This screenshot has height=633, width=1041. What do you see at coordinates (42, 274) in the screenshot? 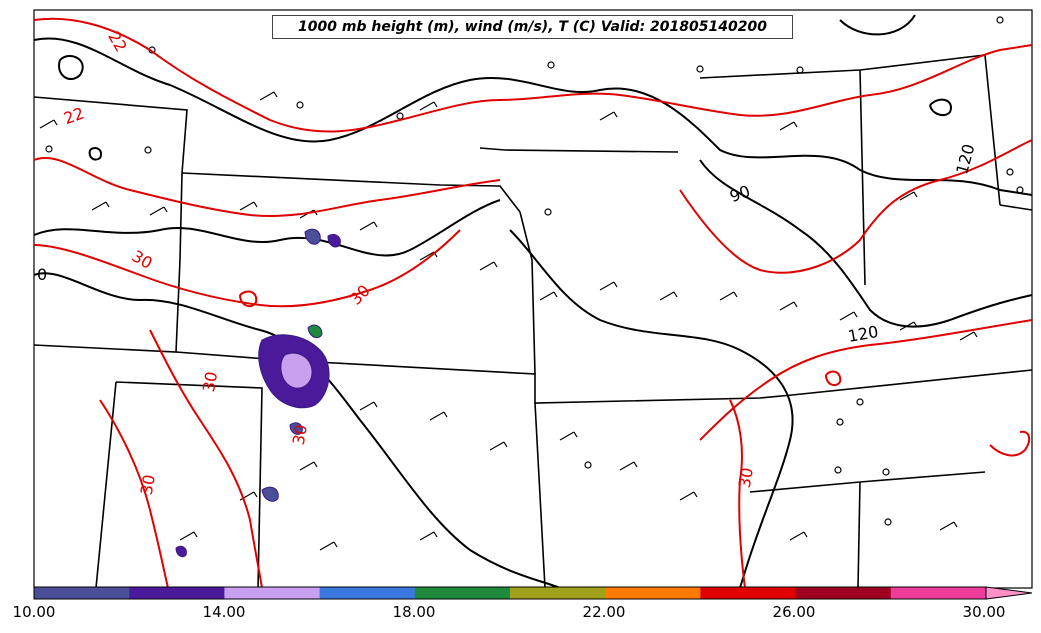
I see `height-contour-label: 0` at bounding box center [42, 274].